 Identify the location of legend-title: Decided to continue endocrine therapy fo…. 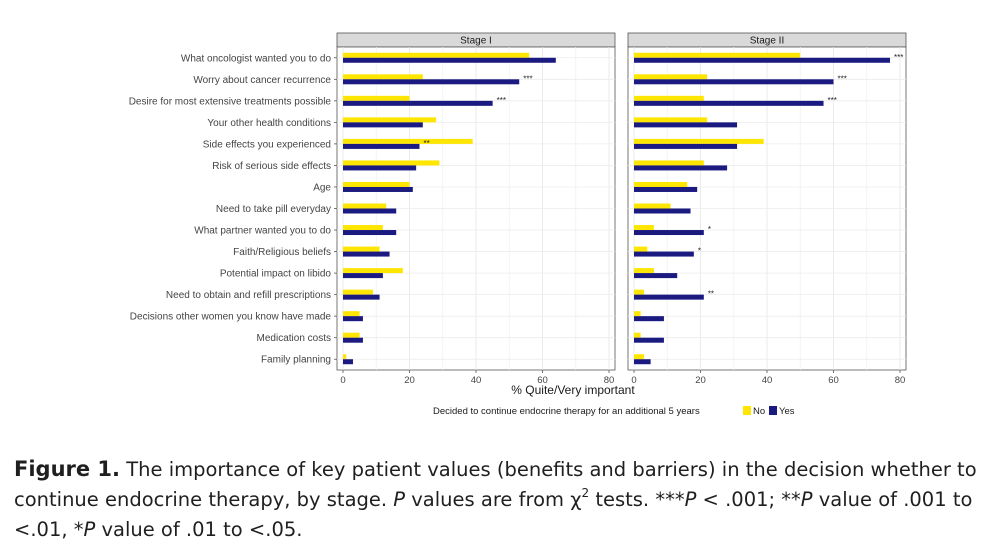
(566, 411).